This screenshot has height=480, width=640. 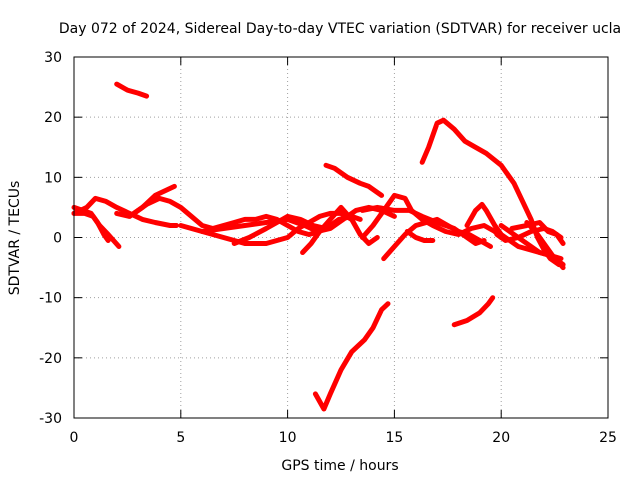 I want to click on series-sat-k, so click(x=354, y=180).